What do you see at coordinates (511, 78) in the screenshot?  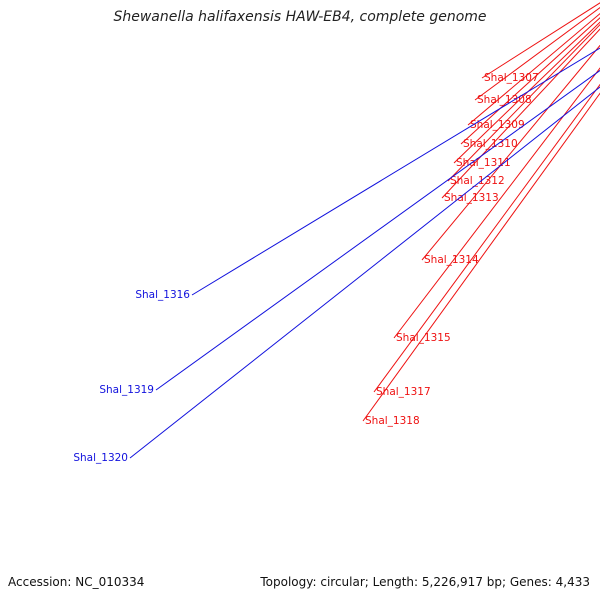 I see `gene-label-shal-1307: Shal_1307` at bounding box center [511, 78].